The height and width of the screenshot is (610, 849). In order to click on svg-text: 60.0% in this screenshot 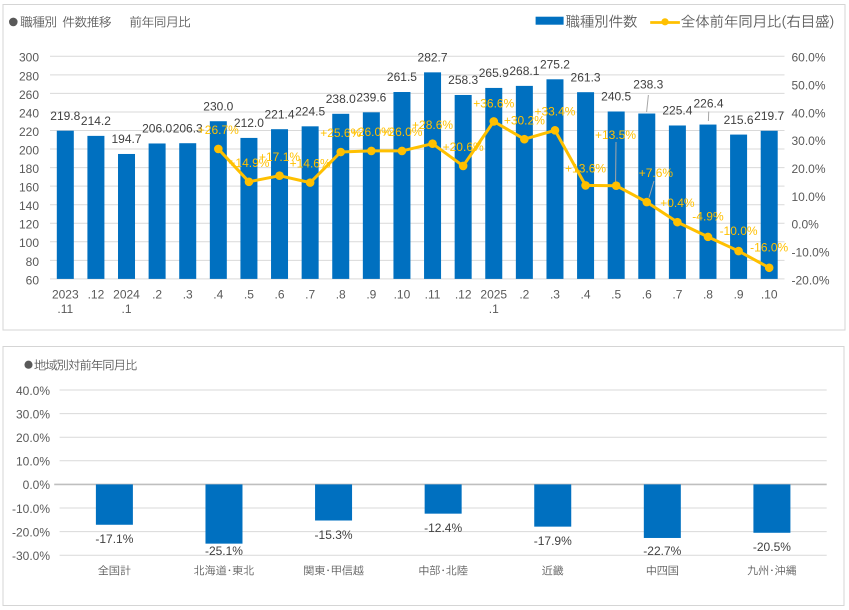, I will do `click(809, 58)`.